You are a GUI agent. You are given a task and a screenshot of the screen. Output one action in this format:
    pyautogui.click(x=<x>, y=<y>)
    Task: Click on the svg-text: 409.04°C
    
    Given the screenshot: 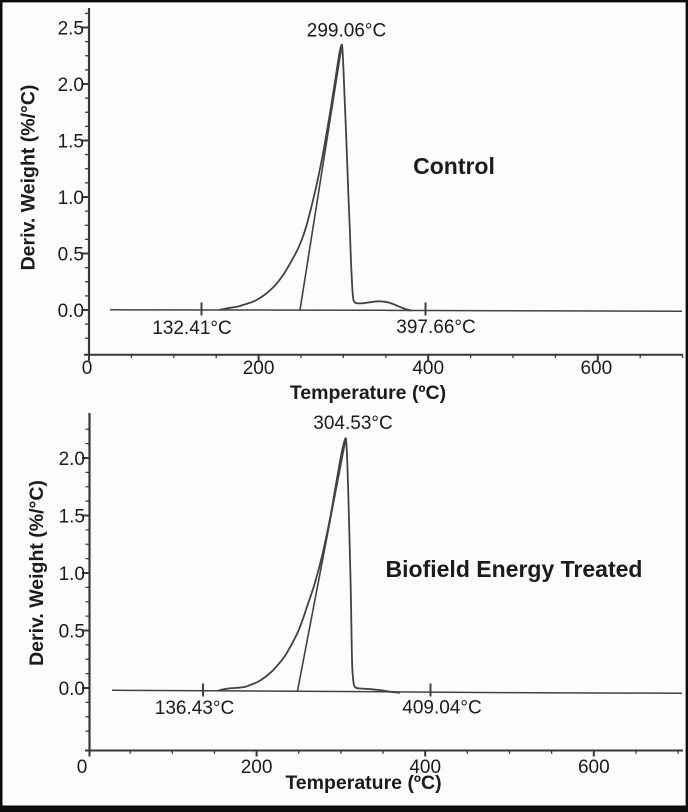 What is the action you would take?
    pyautogui.click(x=441, y=708)
    